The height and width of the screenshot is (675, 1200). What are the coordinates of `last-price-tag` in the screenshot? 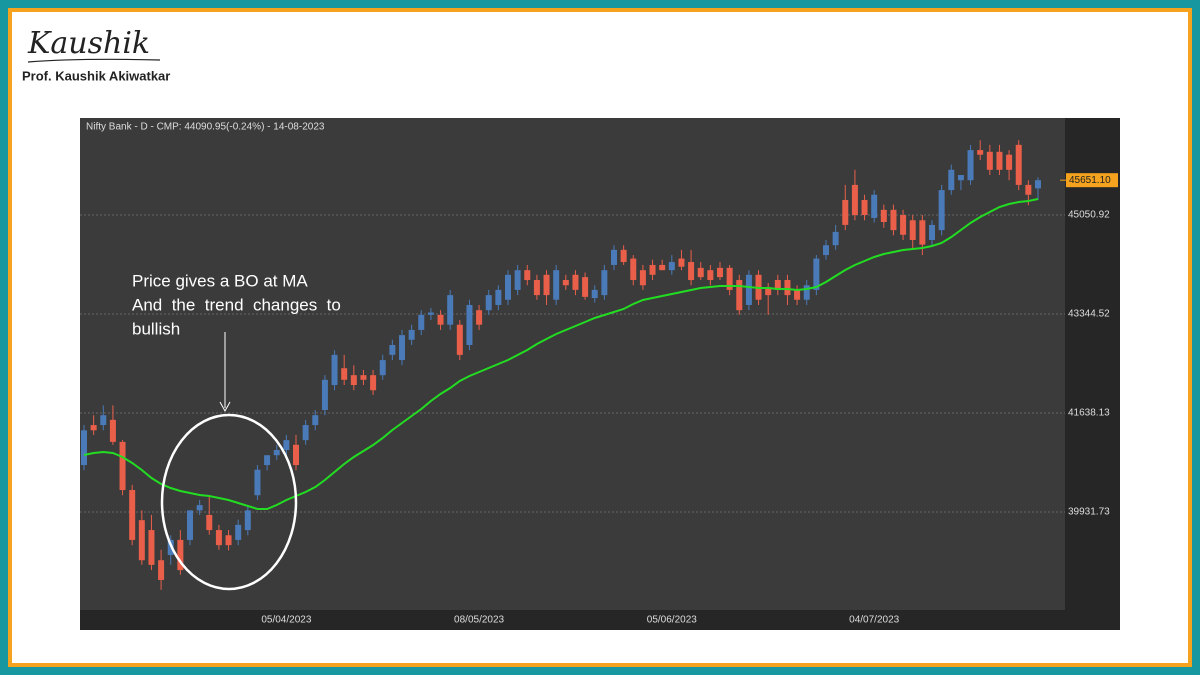 It's located at (1092, 180).